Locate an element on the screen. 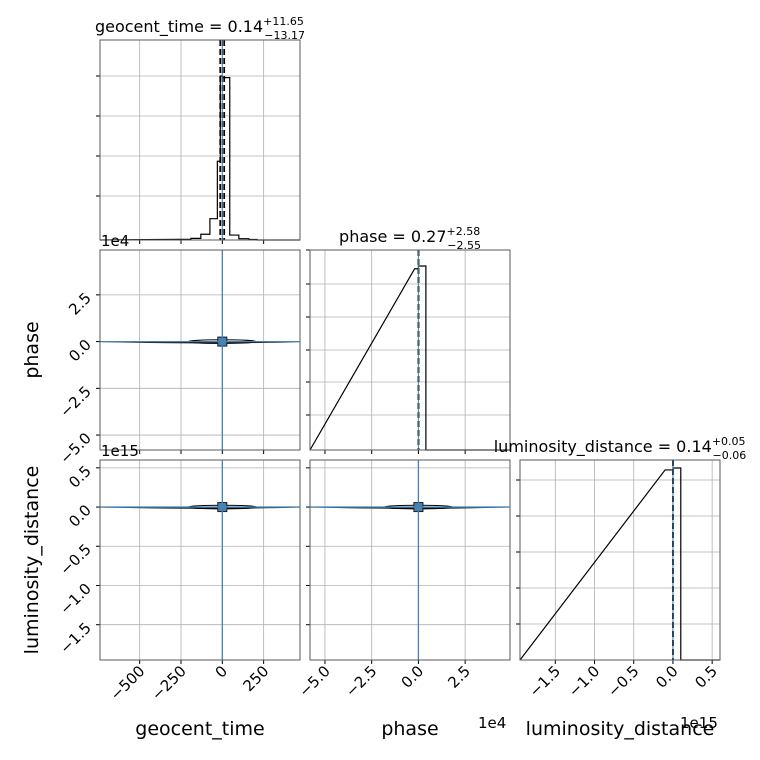 Image resolution: width=760 pixels, height=760 pixels. y-tick-label-phase: 2.5 is located at coordinates (80, 304).